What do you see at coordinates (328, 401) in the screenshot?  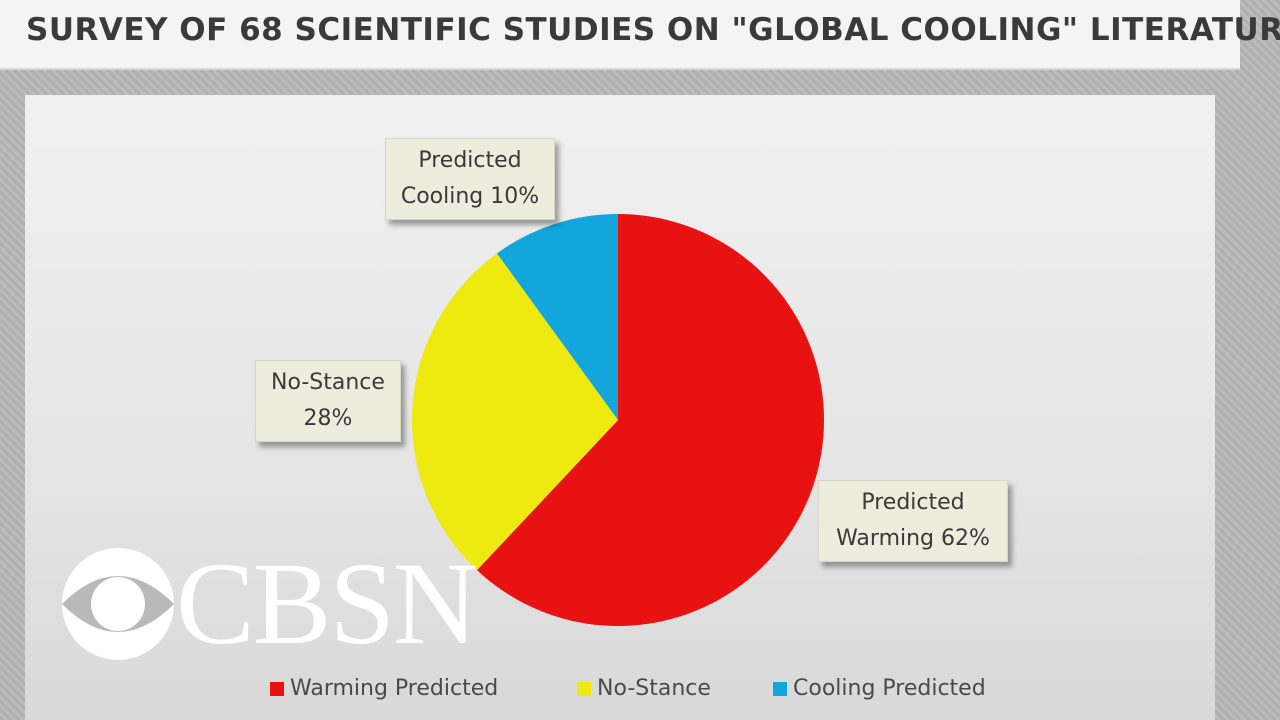 I see `data-label: No-Stance 28%` at bounding box center [328, 401].